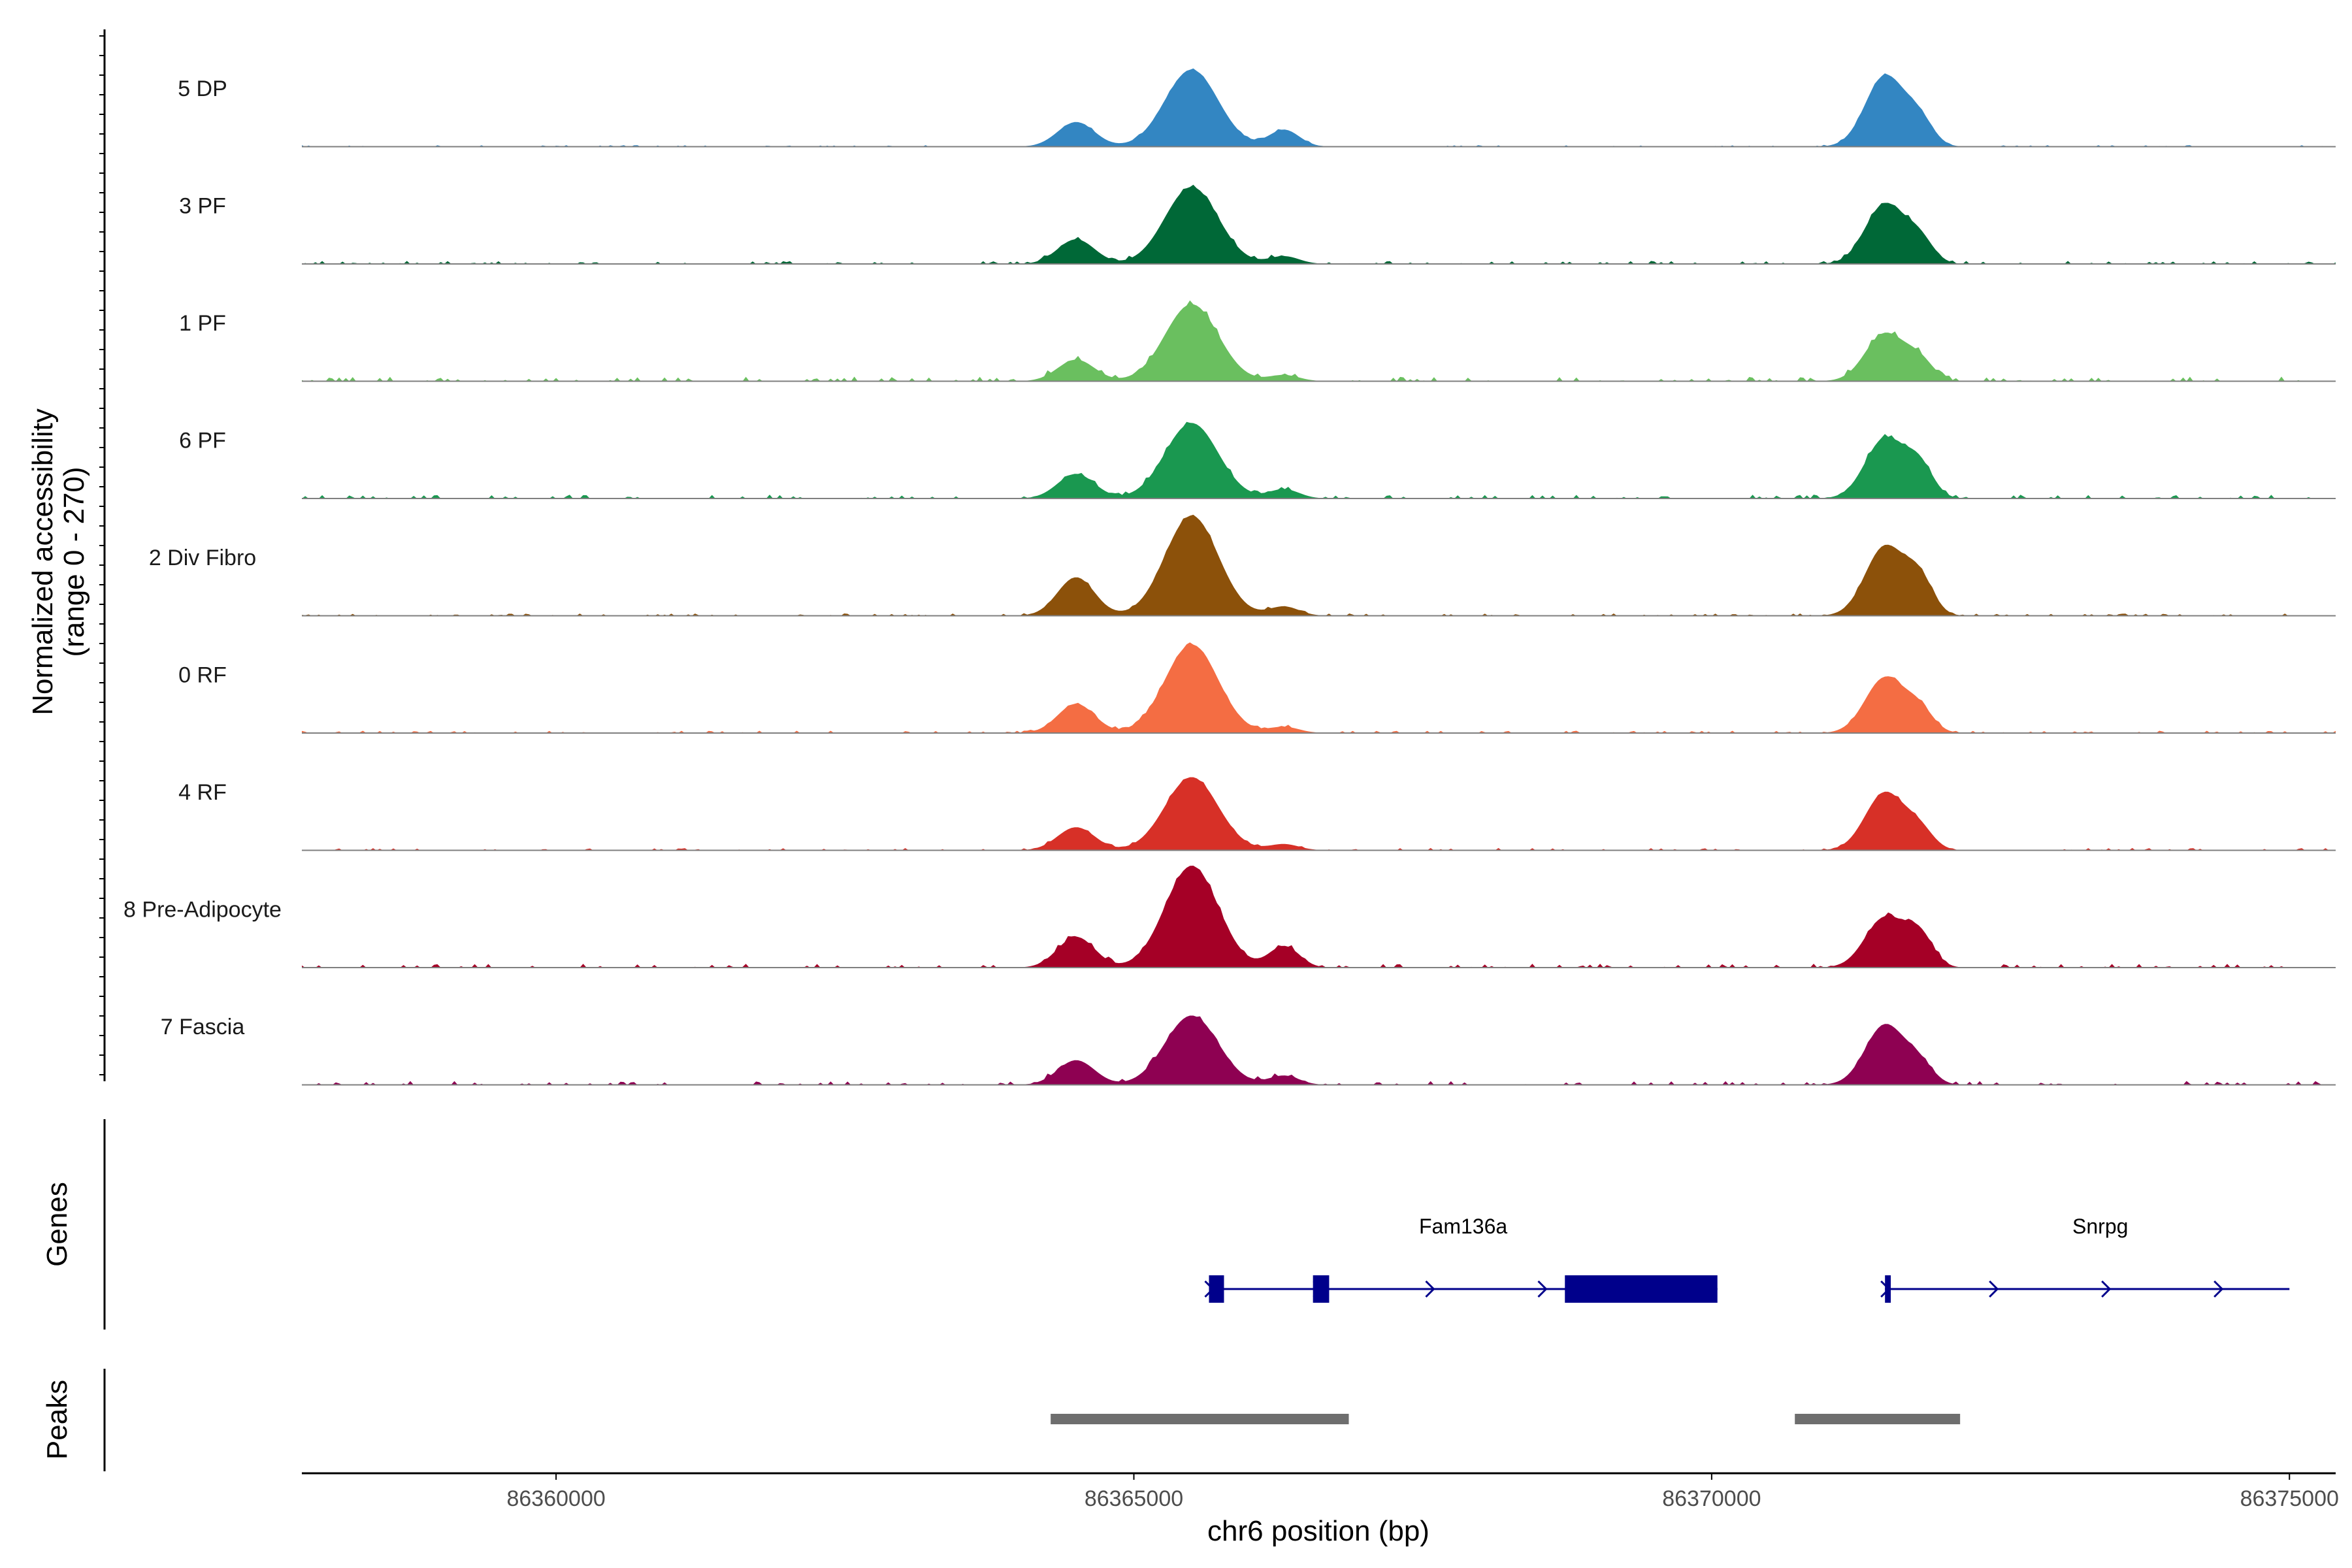 Image resolution: width=2352 pixels, height=1568 pixels. Describe the element at coordinates (1422, 1492) in the screenshot. I see `x-axis-ticks: 86360000 86365000 86370000 86375000` at that location.